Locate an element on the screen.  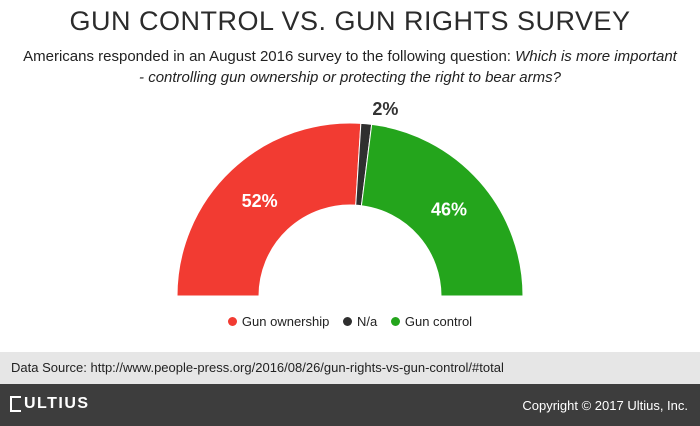
slice-gun-control is located at coordinates (442, 210).